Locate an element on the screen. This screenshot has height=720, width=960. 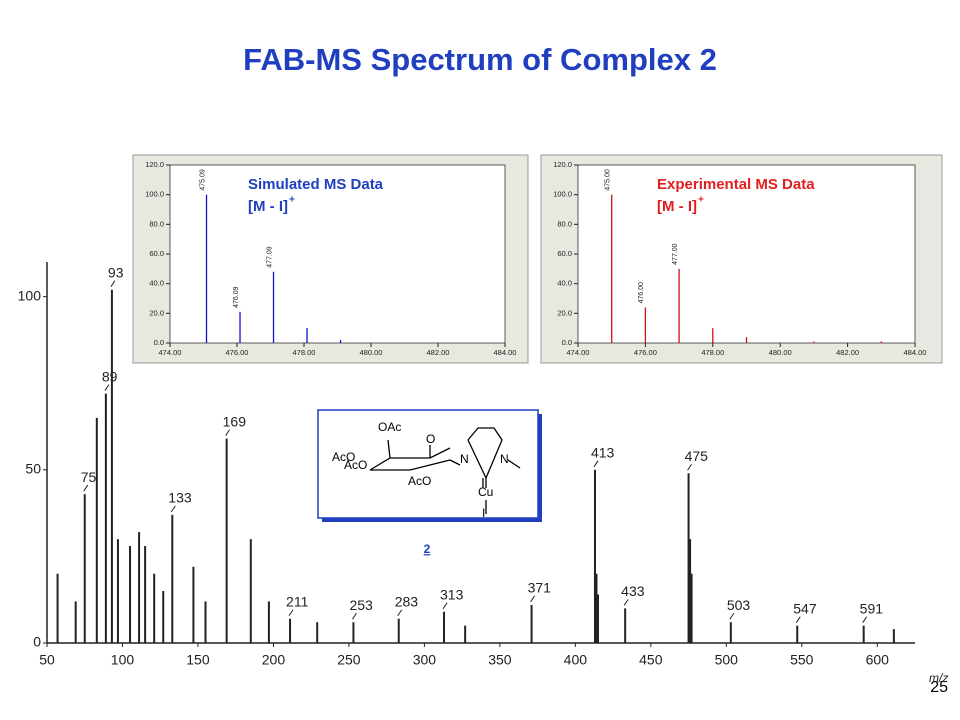
x-tick-label: 100 is located at coordinates (123, 660).